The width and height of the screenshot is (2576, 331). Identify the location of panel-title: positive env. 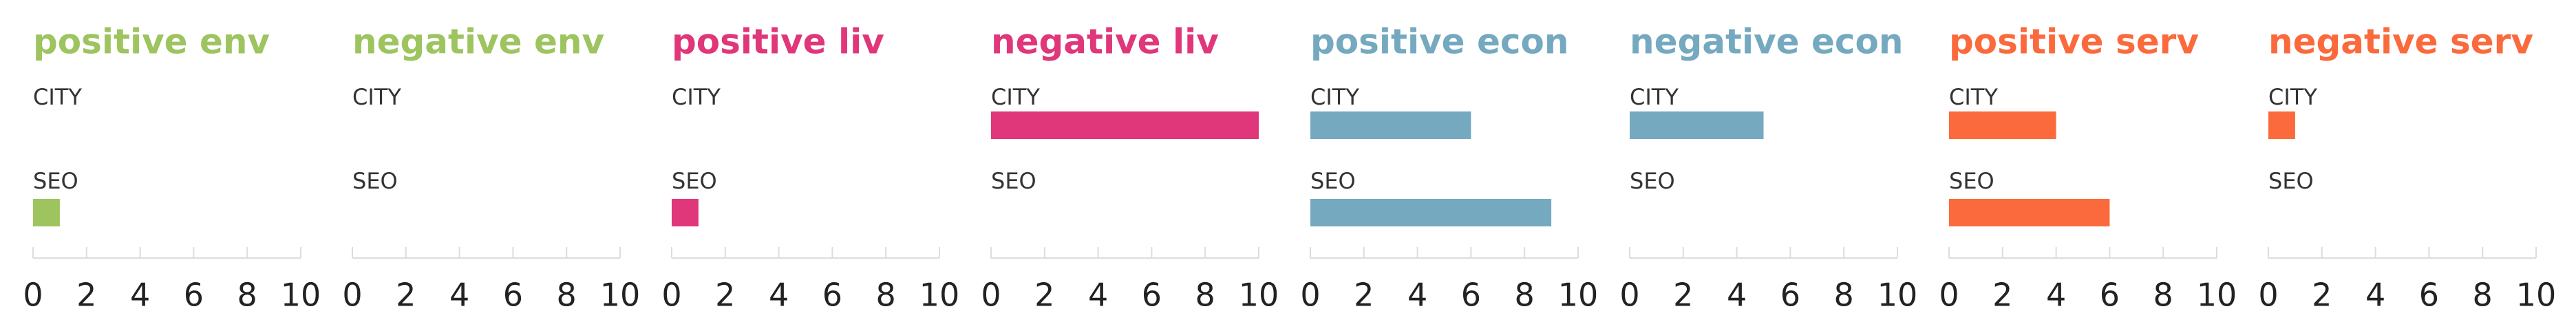
(151, 42).